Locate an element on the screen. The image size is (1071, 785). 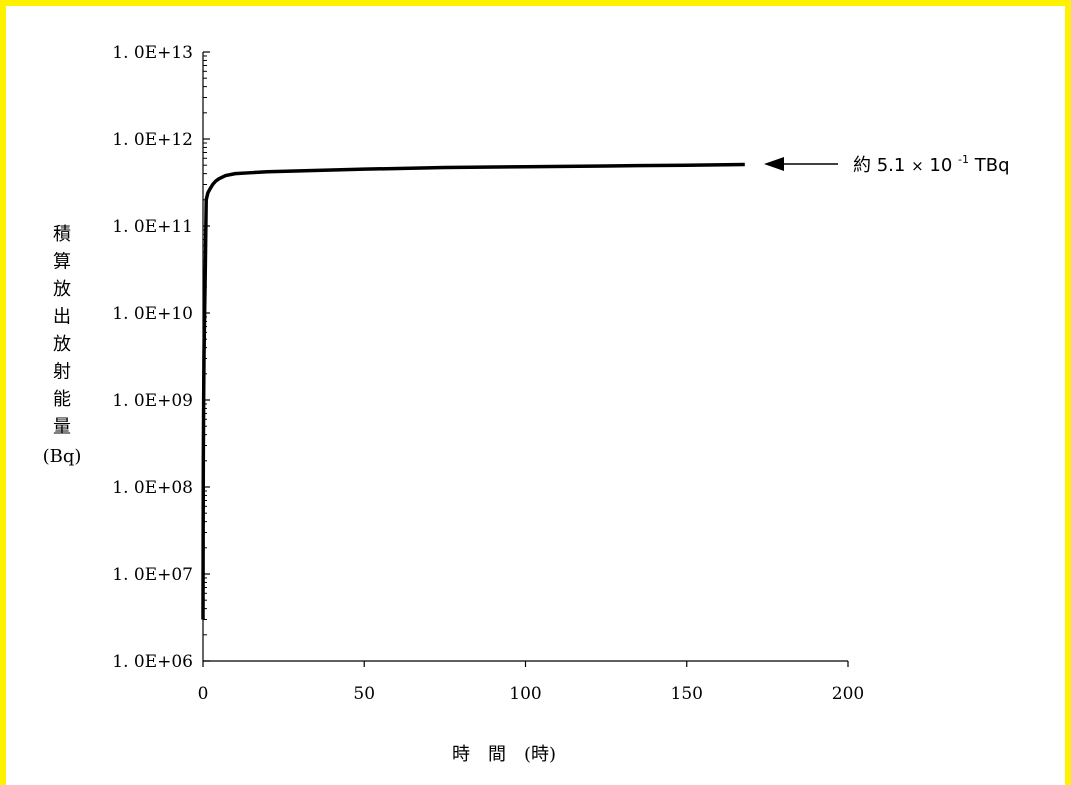
y-tick-label: 1. 0E+12 is located at coordinates (152, 140).